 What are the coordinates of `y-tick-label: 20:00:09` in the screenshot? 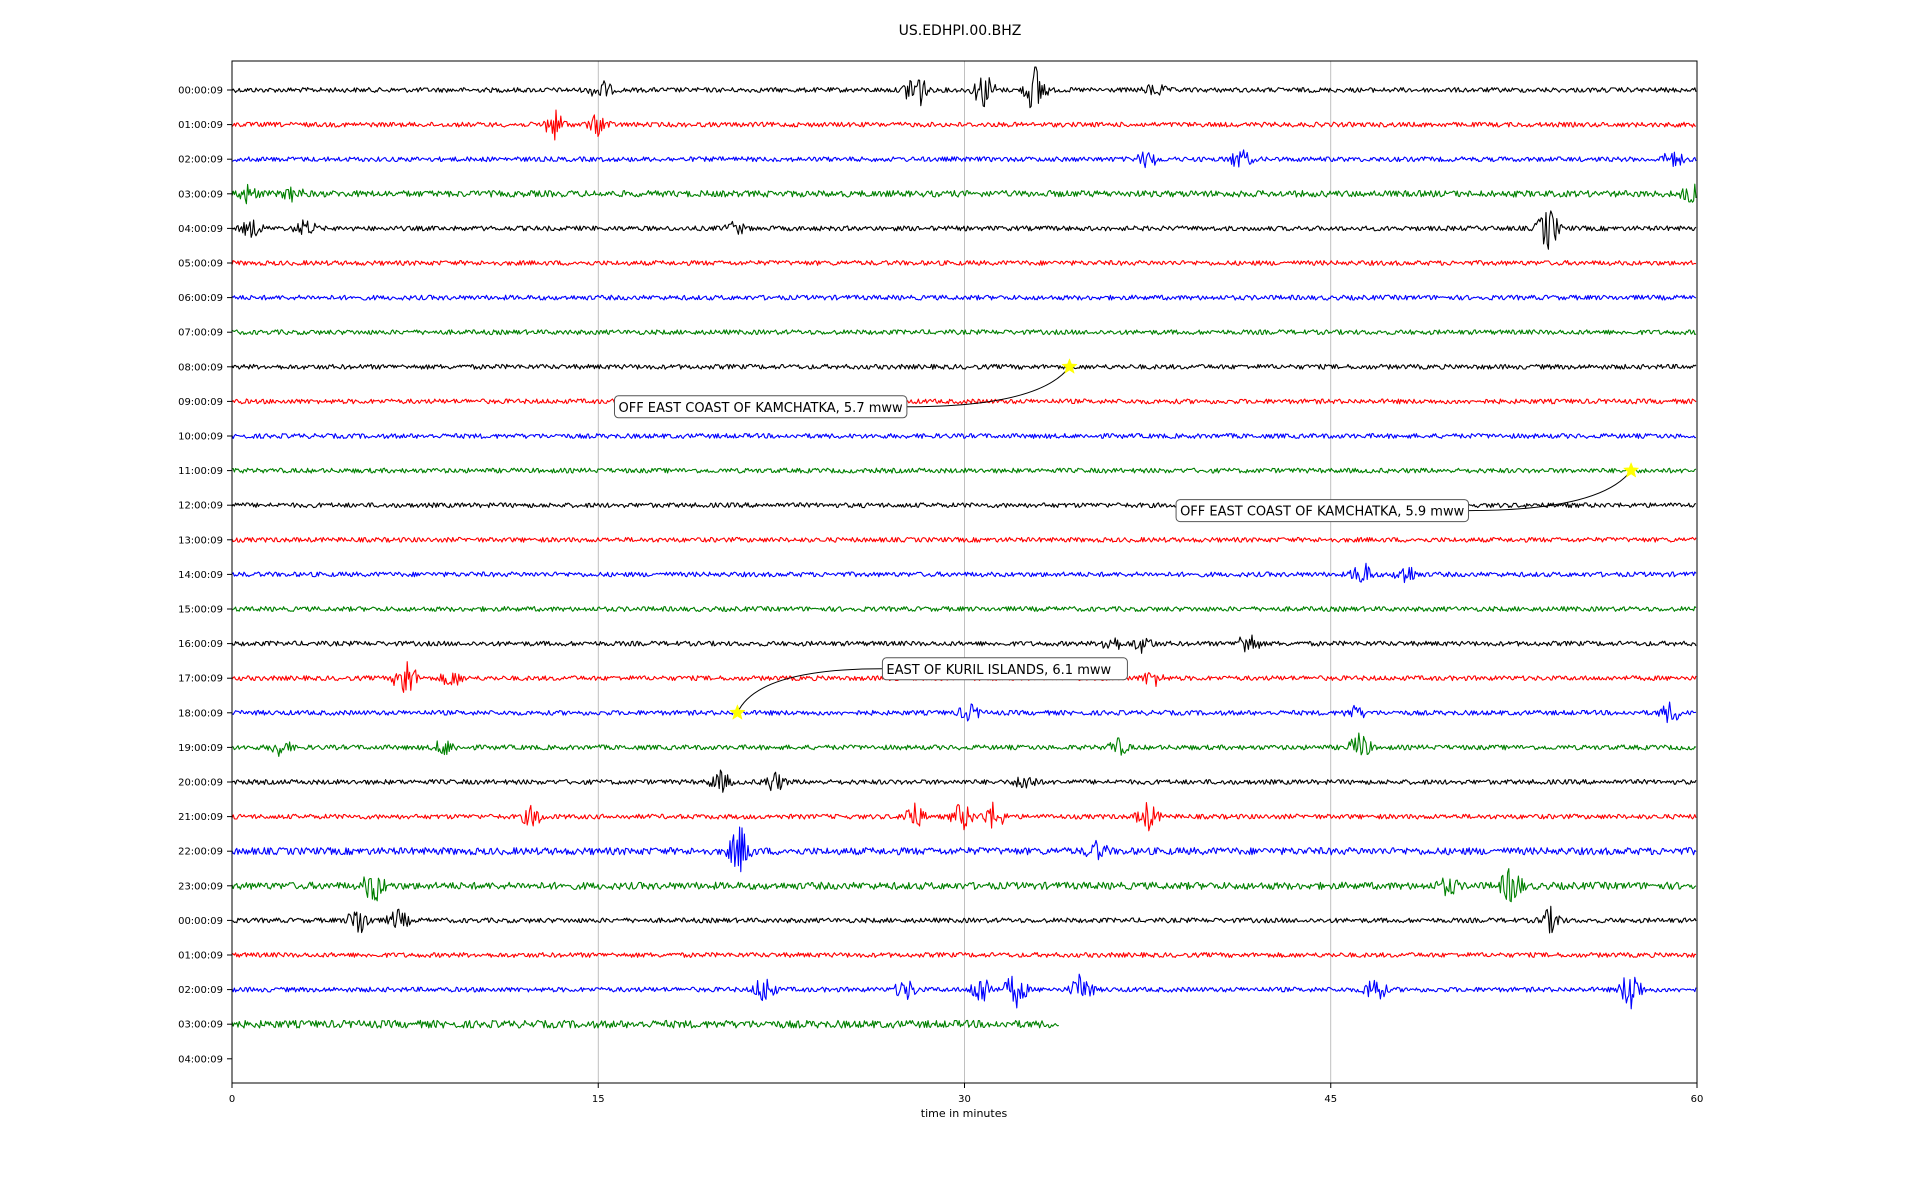 It's located at (200, 783).